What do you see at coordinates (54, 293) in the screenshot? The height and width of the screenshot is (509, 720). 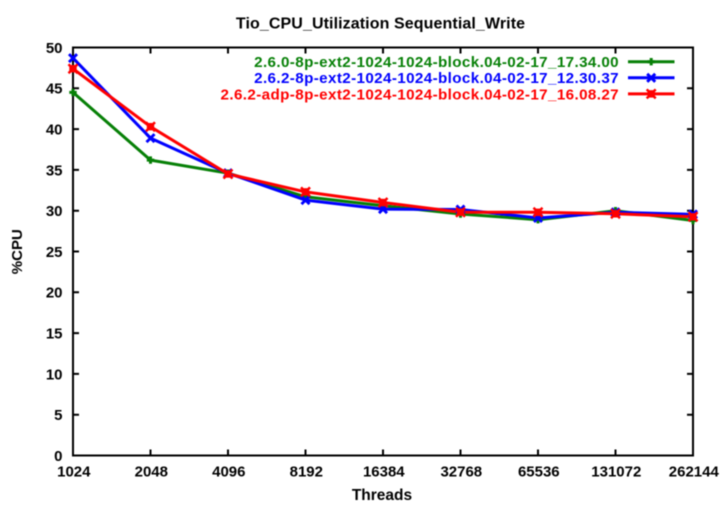 I see `svg-text: 20` at bounding box center [54, 293].